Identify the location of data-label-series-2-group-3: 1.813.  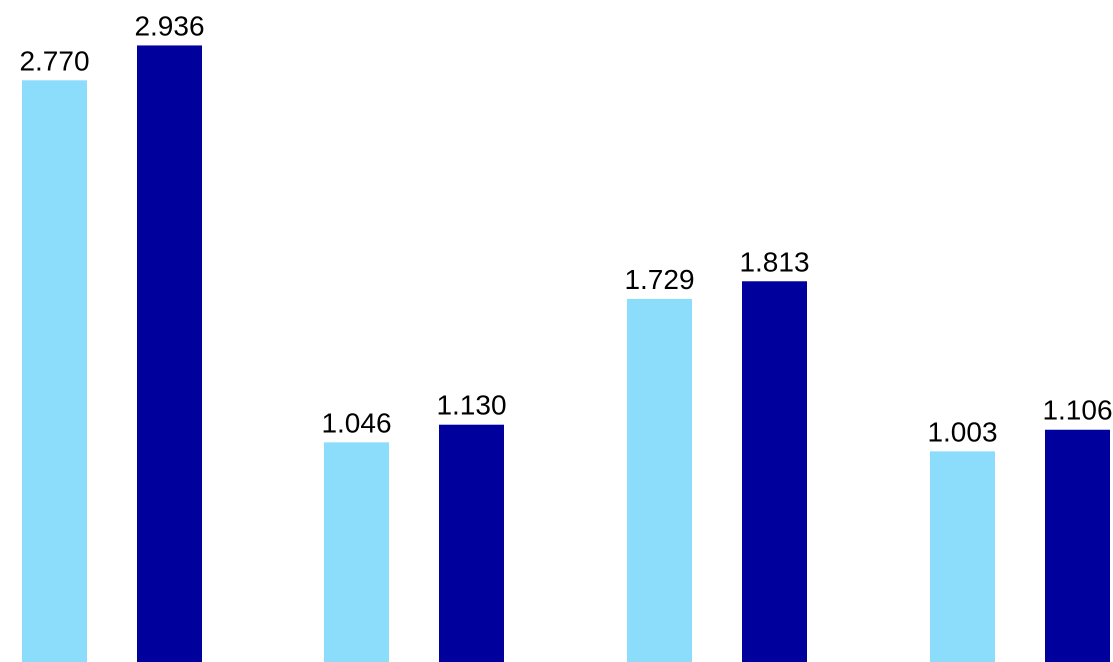
(774, 261).